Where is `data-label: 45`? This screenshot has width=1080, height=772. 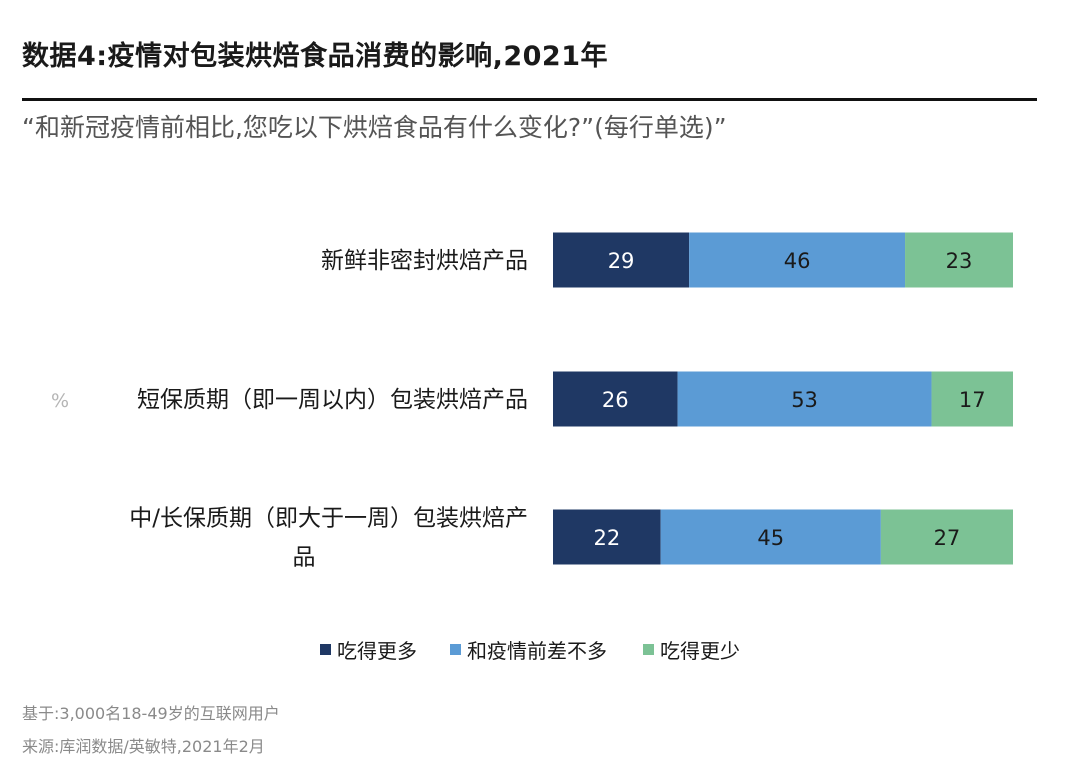 data-label: 45 is located at coordinates (770, 538).